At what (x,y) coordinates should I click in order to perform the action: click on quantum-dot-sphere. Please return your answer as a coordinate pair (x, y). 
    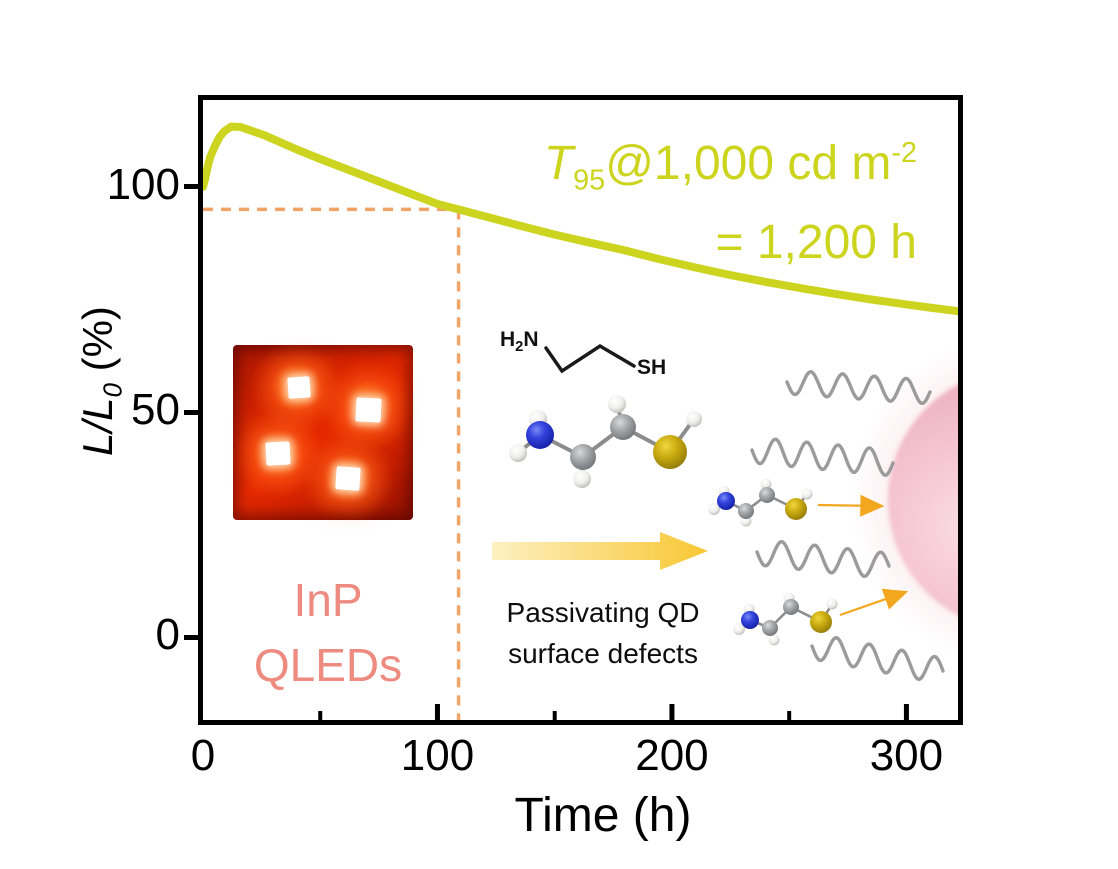
    Looking at the image, I should click on (923, 500).